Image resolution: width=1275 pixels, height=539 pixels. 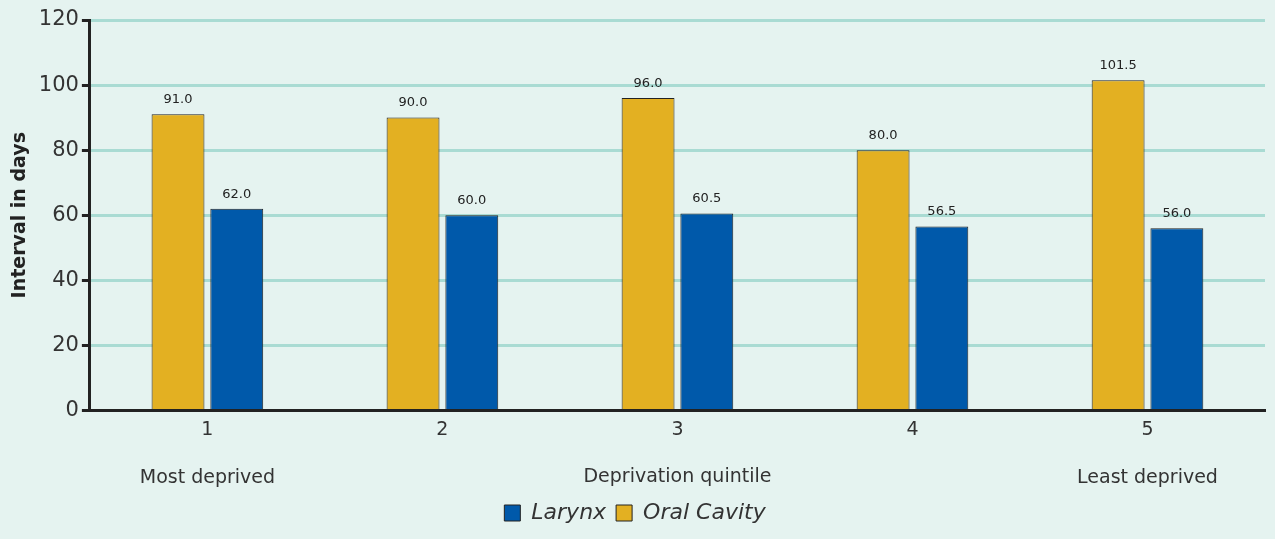 What do you see at coordinates (707, 198) in the screenshot?
I see `data-label: 60.5` at bounding box center [707, 198].